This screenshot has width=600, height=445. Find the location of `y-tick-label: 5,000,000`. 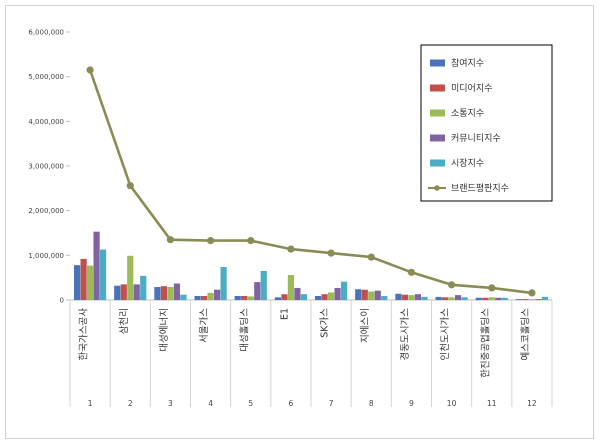

y-tick-label: 5,000,000 is located at coordinates (46, 77).